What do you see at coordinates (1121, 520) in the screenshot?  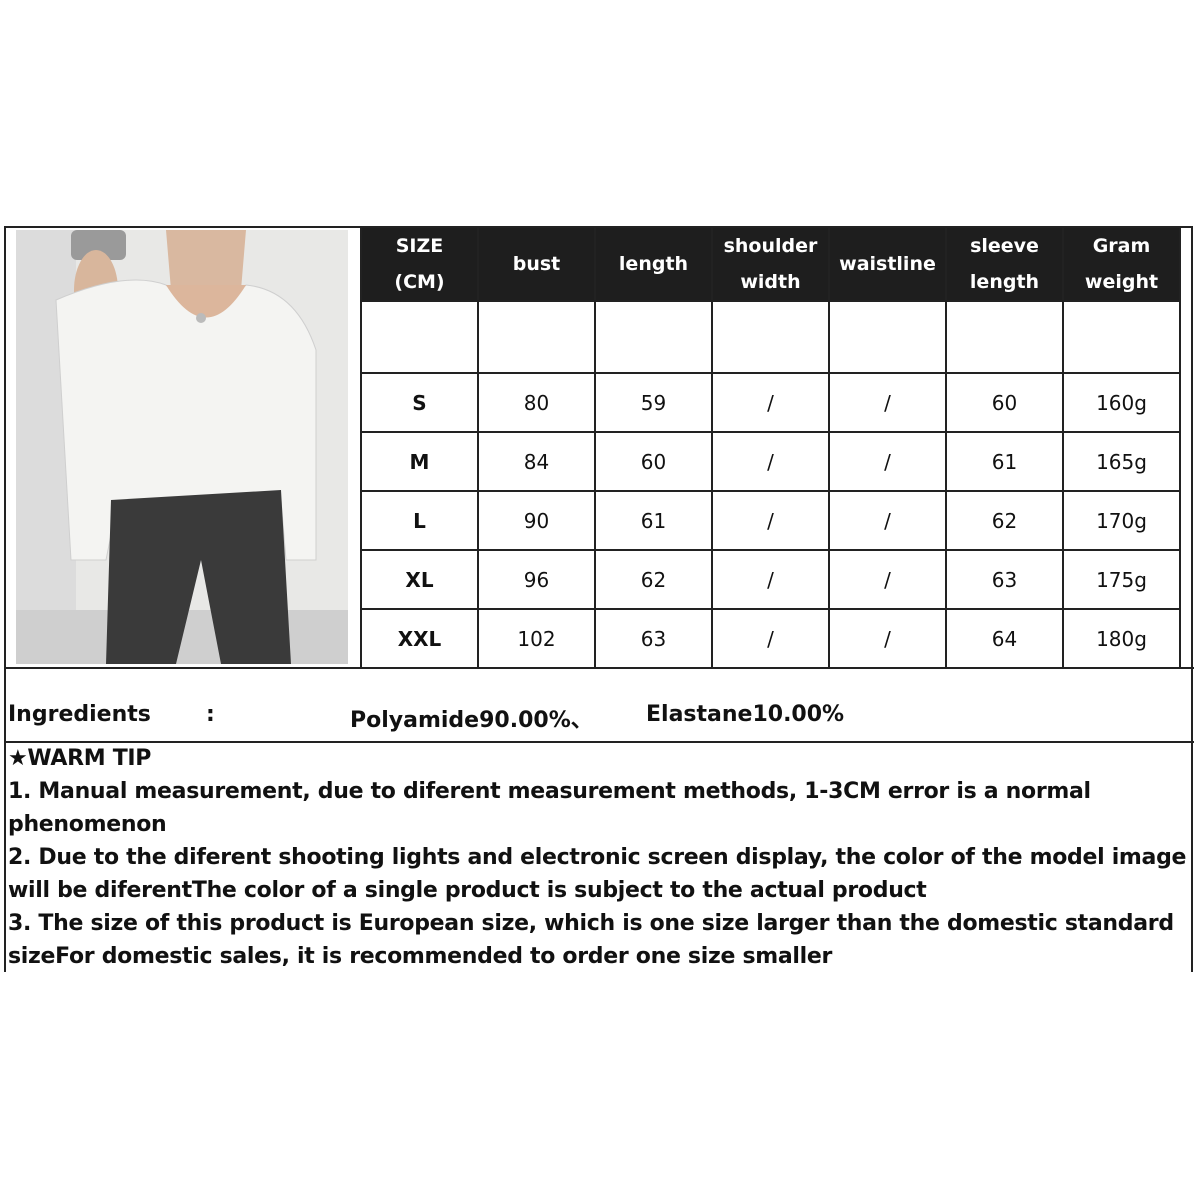 I see `value-cell: 170g` at bounding box center [1121, 520].